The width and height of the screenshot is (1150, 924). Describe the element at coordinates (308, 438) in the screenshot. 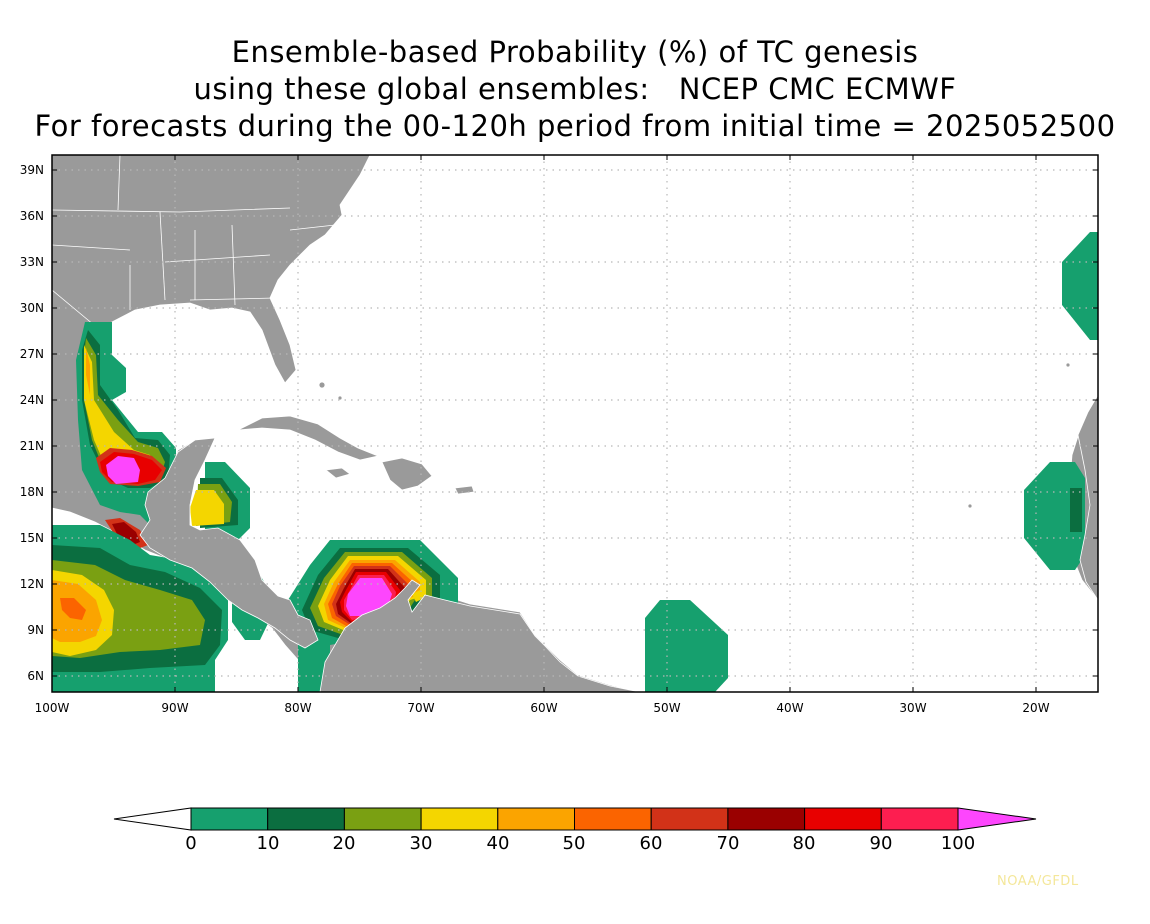

I see `land-cuba` at that location.